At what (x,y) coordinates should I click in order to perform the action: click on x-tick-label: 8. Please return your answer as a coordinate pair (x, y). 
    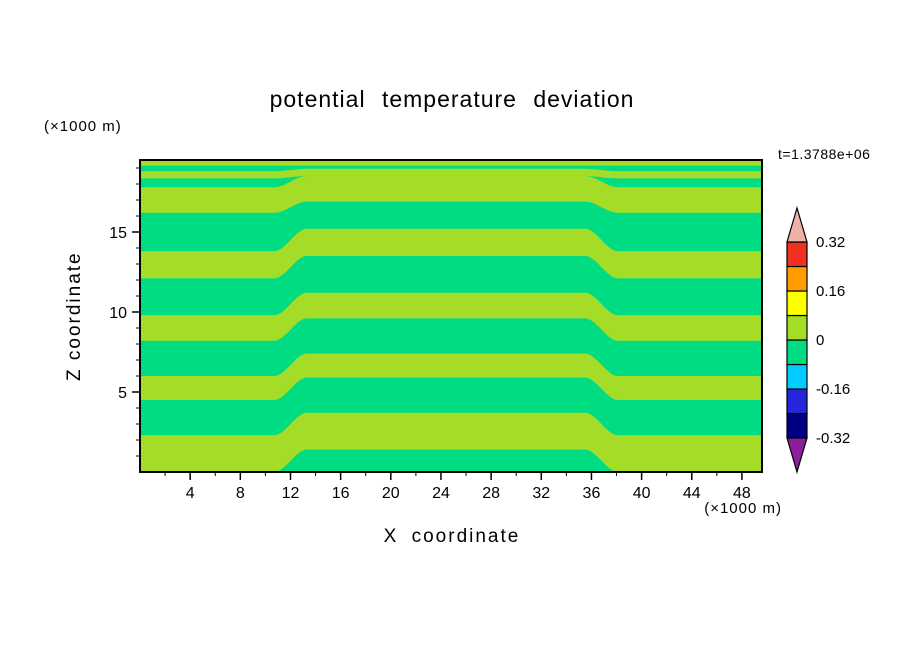
    Looking at the image, I should click on (240, 493).